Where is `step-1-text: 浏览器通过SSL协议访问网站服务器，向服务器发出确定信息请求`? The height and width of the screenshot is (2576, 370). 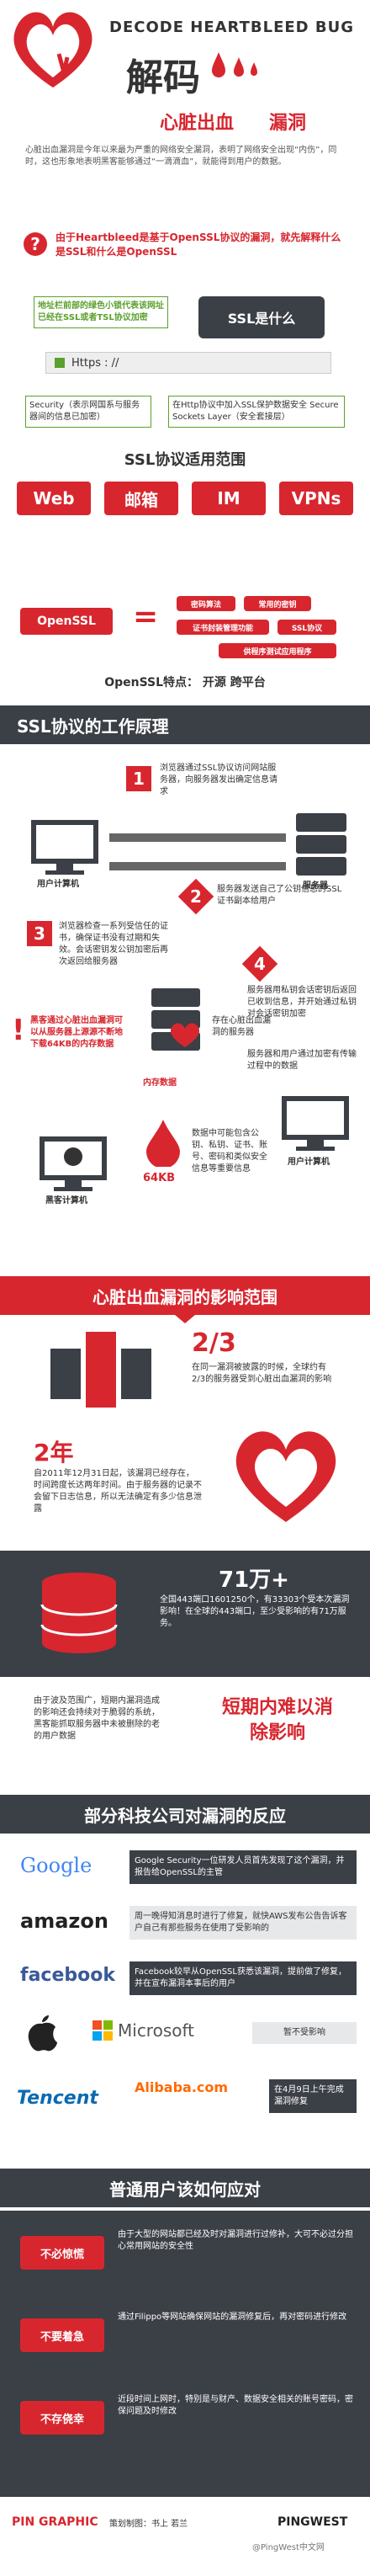 step-1-text: 浏览器通过SSL协议访问网站服务器，向服务器发出确定信息请求 is located at coordinates (219, 780).